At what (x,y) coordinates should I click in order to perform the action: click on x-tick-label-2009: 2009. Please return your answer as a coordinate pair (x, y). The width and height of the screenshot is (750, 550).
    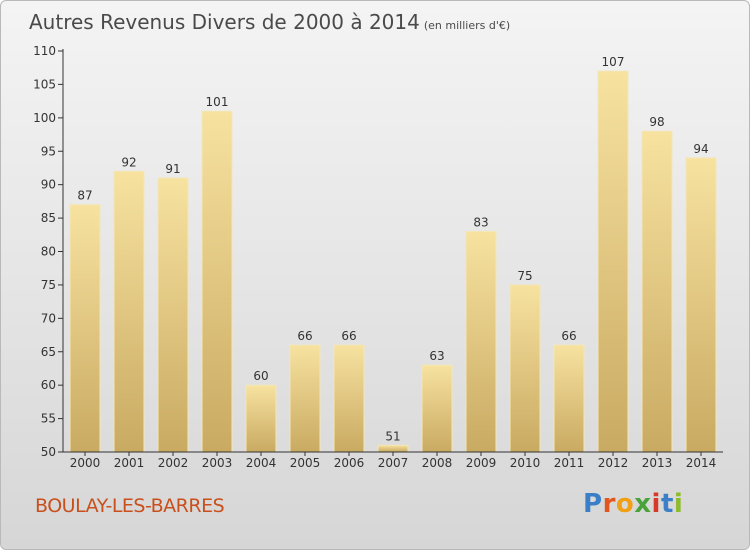
    Looking at the image, I should click on (481, 463).